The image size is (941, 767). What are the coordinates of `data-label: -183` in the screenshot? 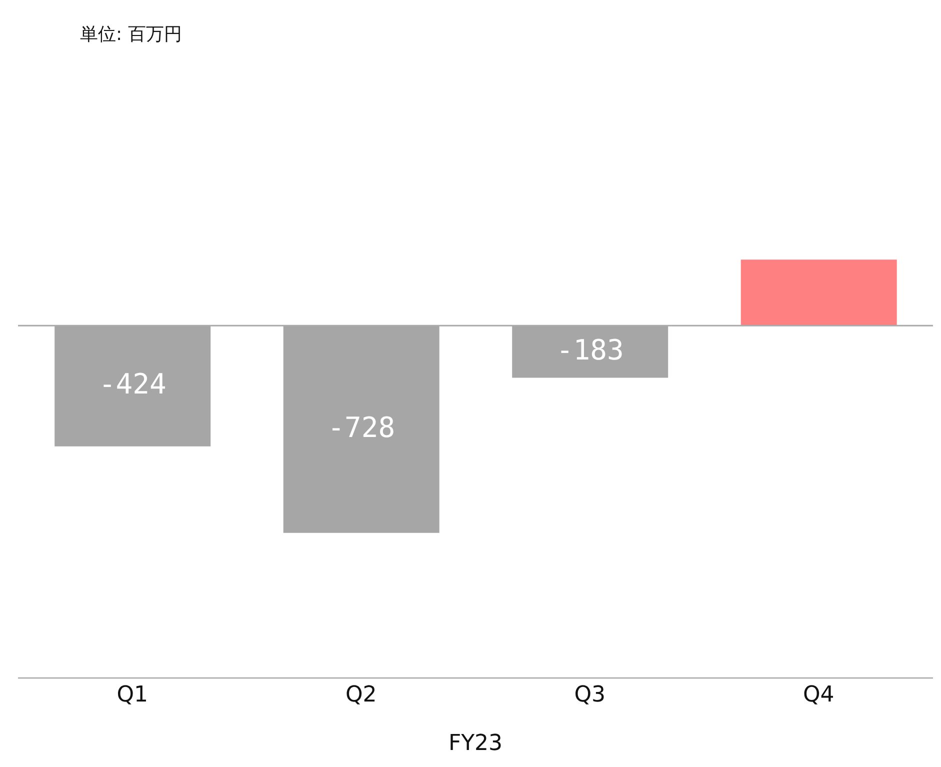 It's located at (590, 349).